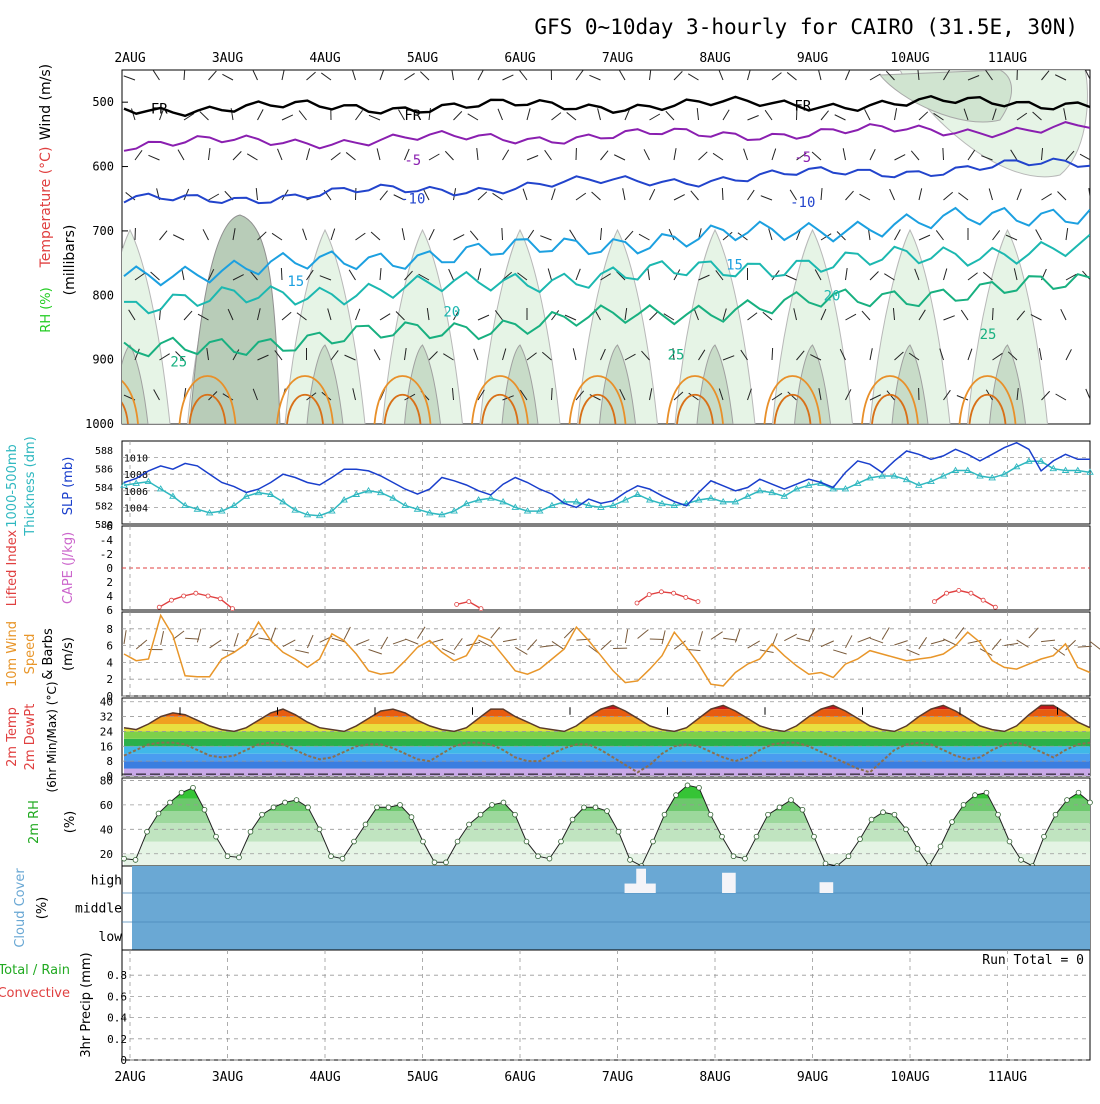 This screenshot has width=1100, height=1104. Describe the element at coordinates (109, 629) in the screenshot. I see `wind-tick: 8` at that location.